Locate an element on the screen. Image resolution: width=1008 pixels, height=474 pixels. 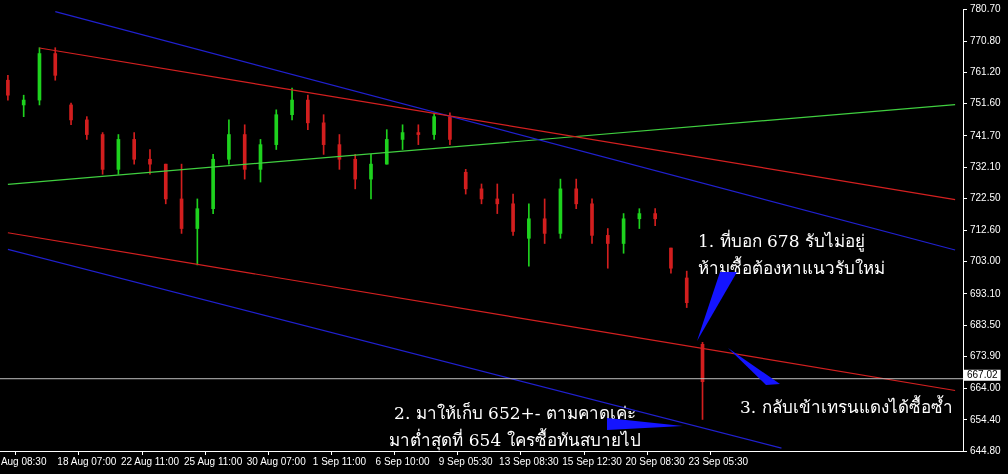
x-tick-label: 18 Aug 07:00 is located at coordinates (87, 461).